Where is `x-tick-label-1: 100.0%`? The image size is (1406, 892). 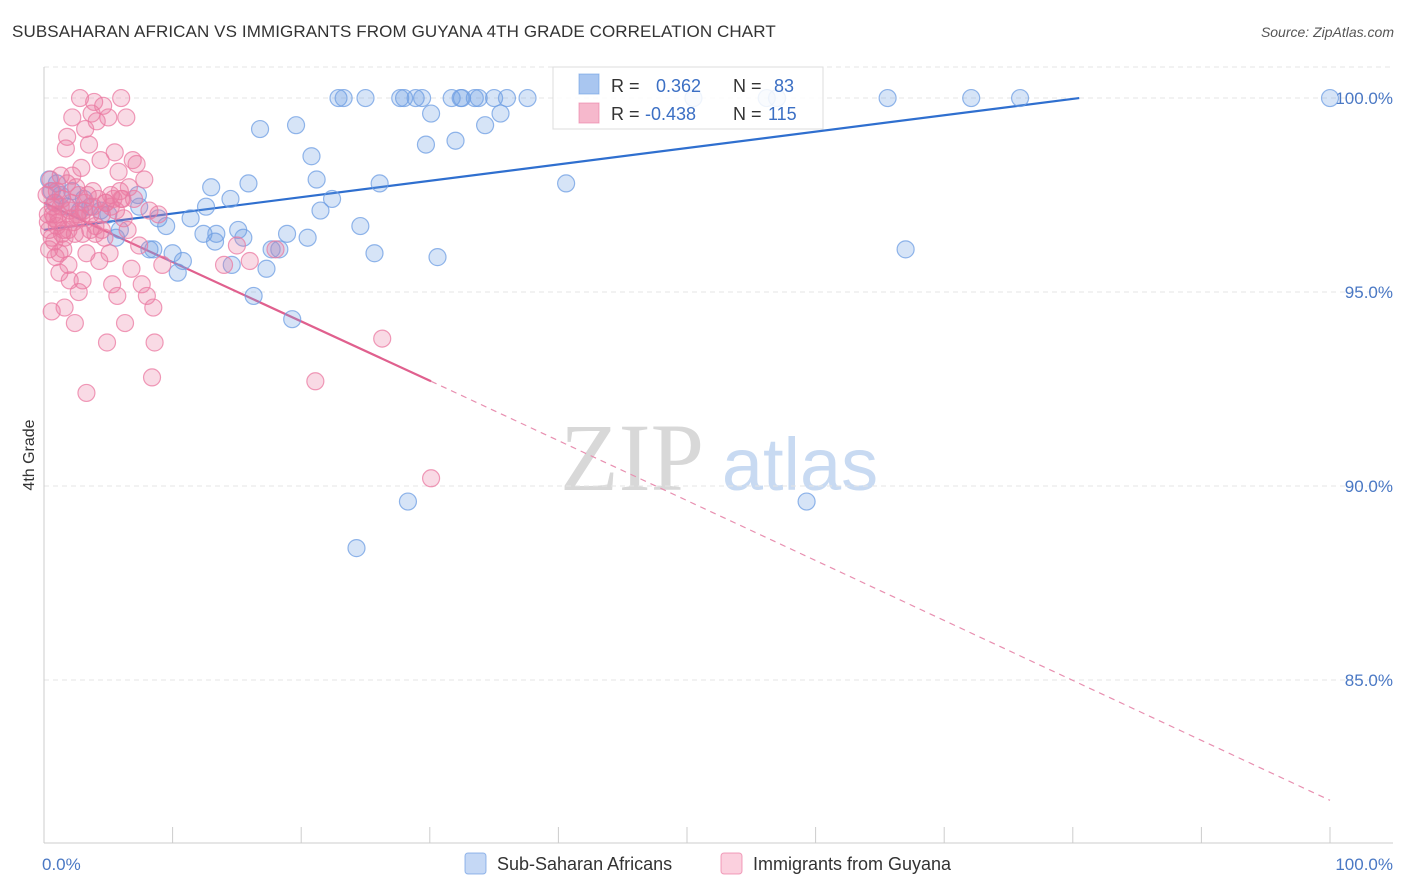
x-tick-label-1: 100.0% is located at coordinates (1364, 864).